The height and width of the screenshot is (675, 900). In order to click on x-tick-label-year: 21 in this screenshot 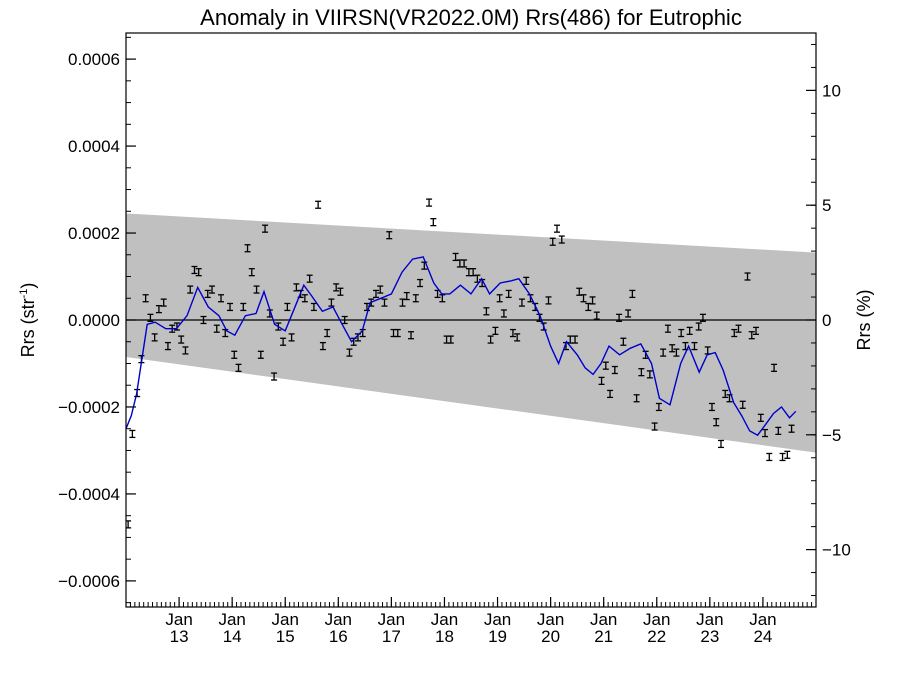, I will do `click(603, 636)`.